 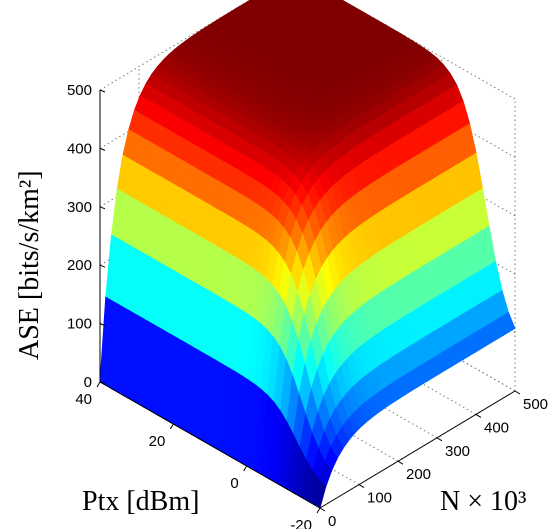 What do you see at coordinates (418, 474) in the screenshot?
I see `n-tick-label: 200` at bounding box center [418, 474].